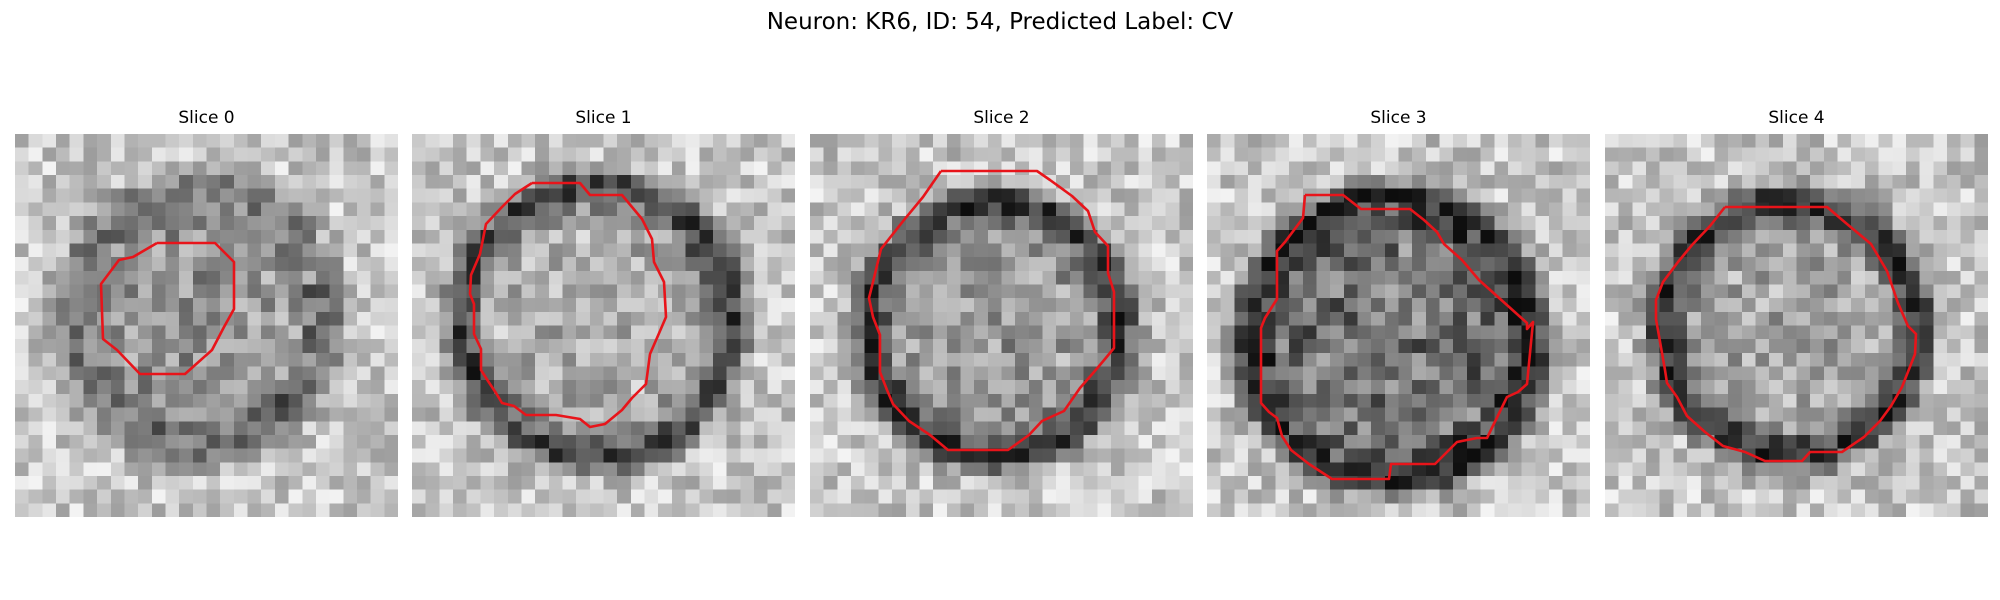 This screenshot has height=600, width=2000. Describe the element at coordinates (1398, 118) in the screenshot. I see `slice-title-3: Slice 3` at that location.